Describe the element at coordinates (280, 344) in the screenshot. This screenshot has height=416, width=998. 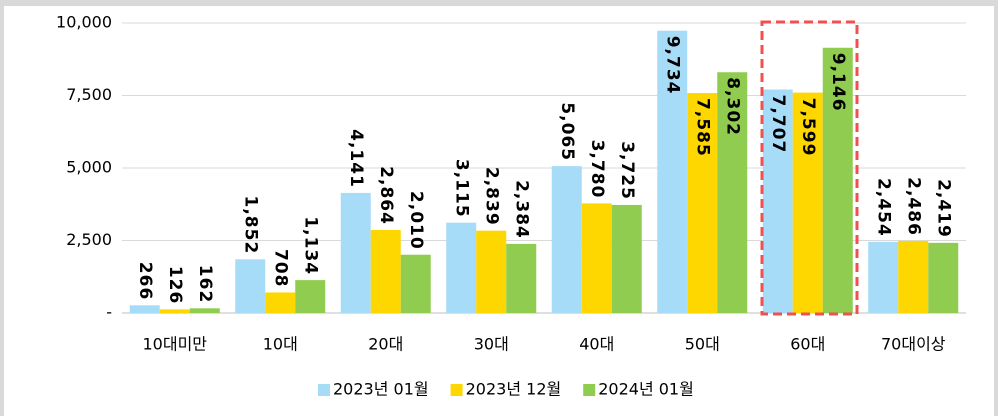
I see `x-tick-label: 10대` at that location.